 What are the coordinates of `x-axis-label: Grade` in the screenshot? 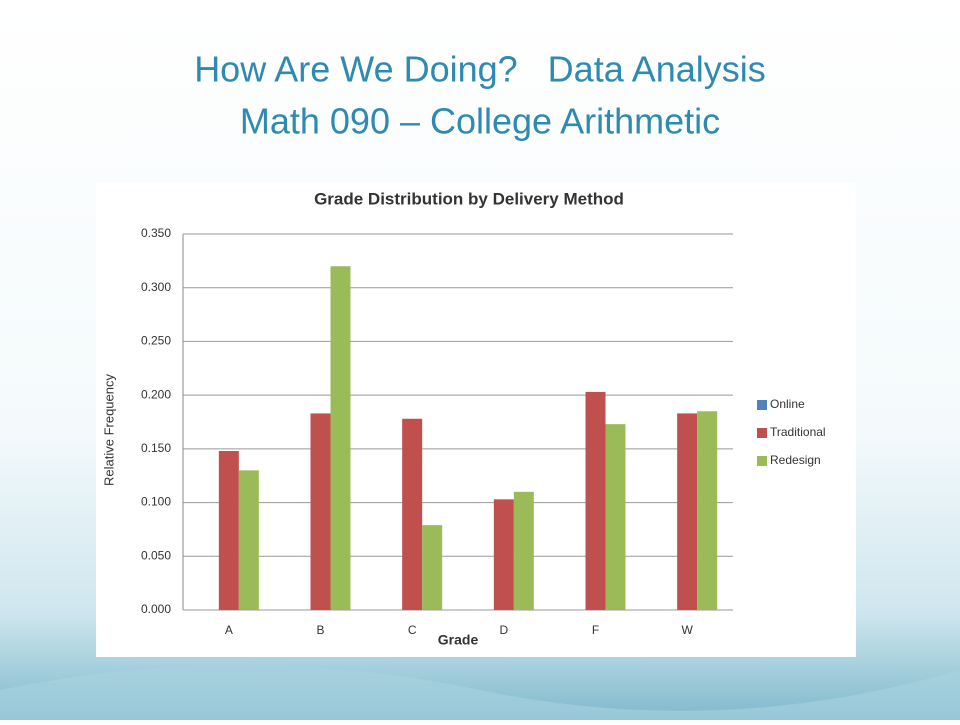 It's located at (458, 640).